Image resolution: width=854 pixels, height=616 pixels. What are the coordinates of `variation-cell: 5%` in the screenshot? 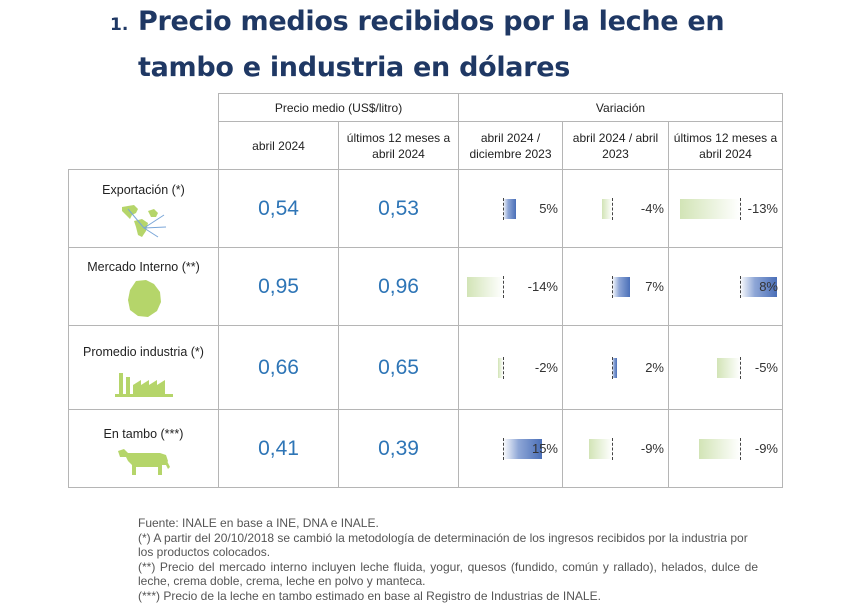 It's located at (510, 208).